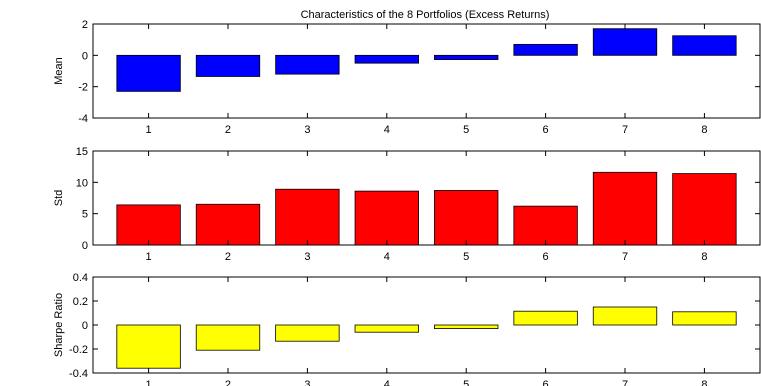  What do you see at coordinates (82, 183) in the screenshot?
I see `y-tick-label: 10` at bounding box center [82, 183].